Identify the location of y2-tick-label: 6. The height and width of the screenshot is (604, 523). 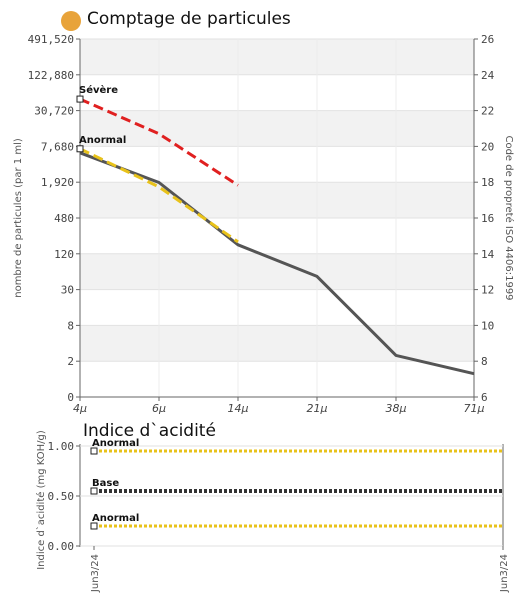
(484, 397).